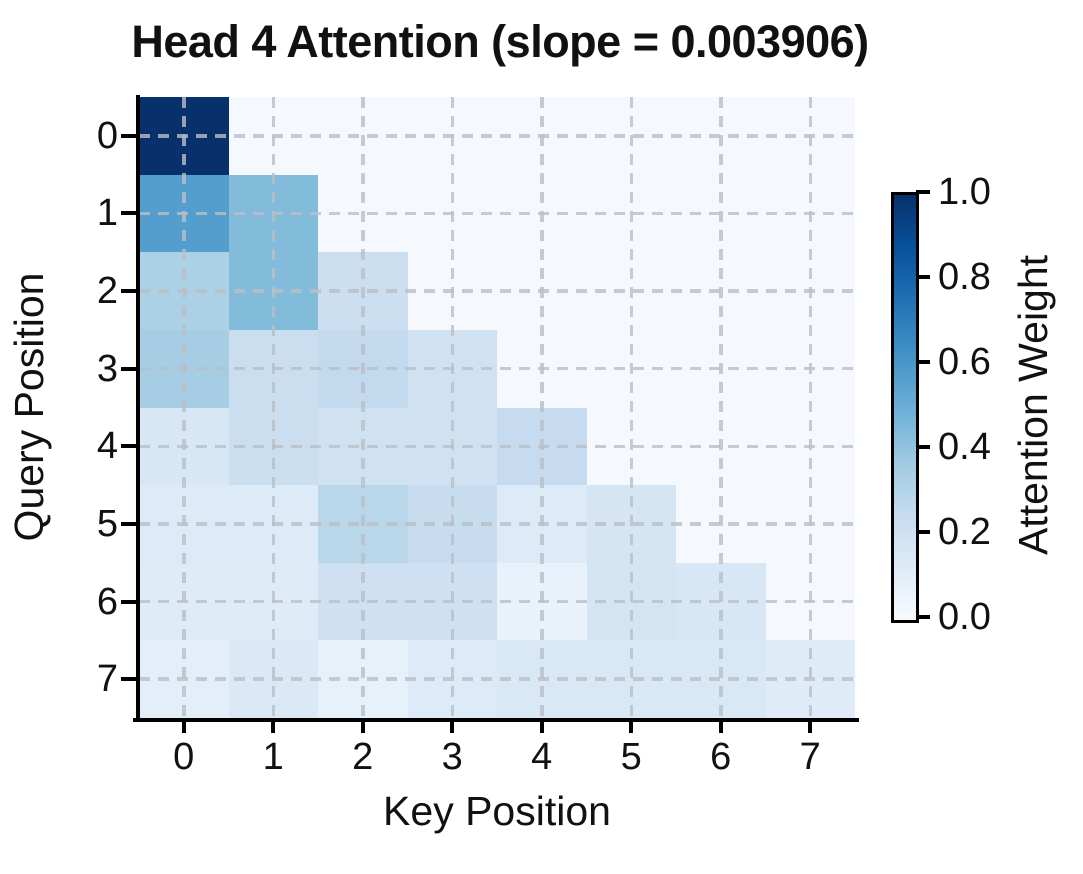 The image size is (1083, 874). I want to click on y-tick-label: 2, so click(107, 291).